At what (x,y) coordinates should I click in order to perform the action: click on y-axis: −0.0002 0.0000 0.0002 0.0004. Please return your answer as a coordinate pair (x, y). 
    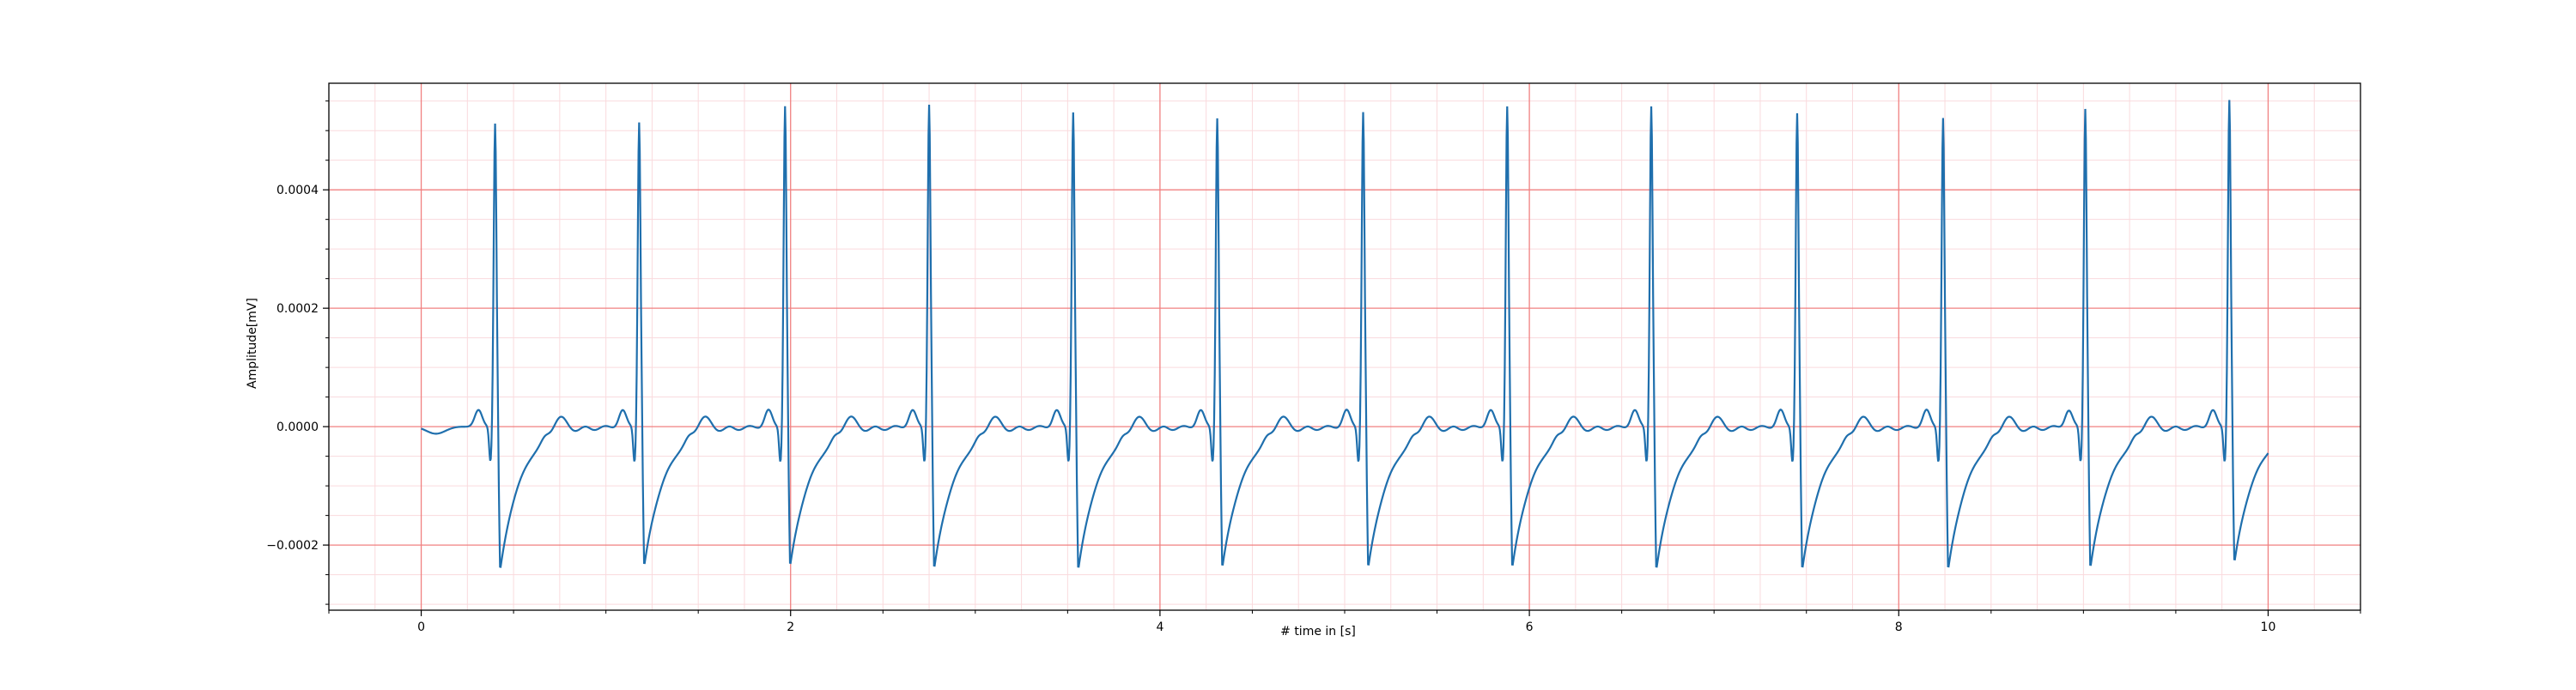
    Looking at the image, I should click on (297, 352).